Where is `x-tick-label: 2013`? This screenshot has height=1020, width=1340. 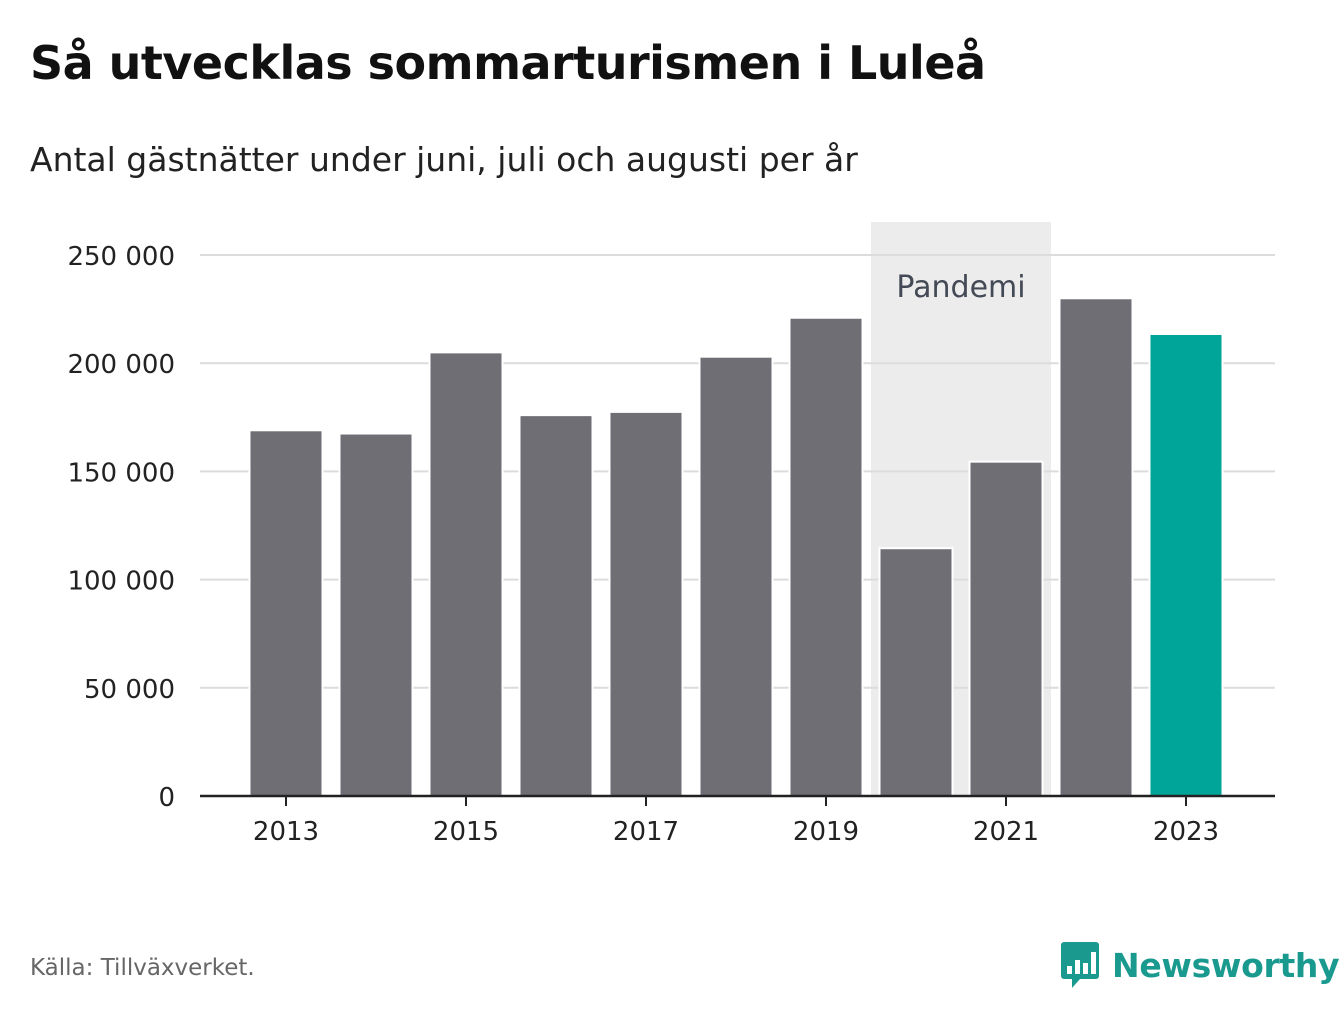 x-tick-label: 2013 is located at coordinates (286, 832).